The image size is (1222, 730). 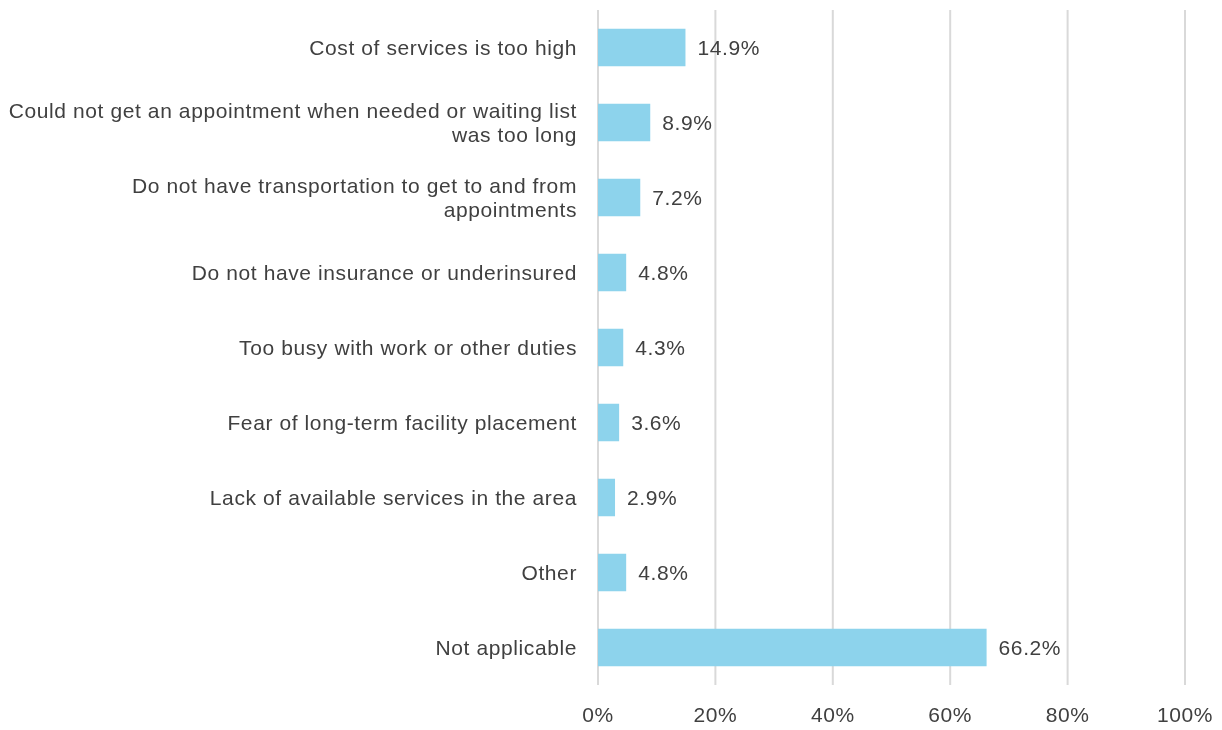 I want to click on data-label: 2.9%, so click(x=652, y=497).